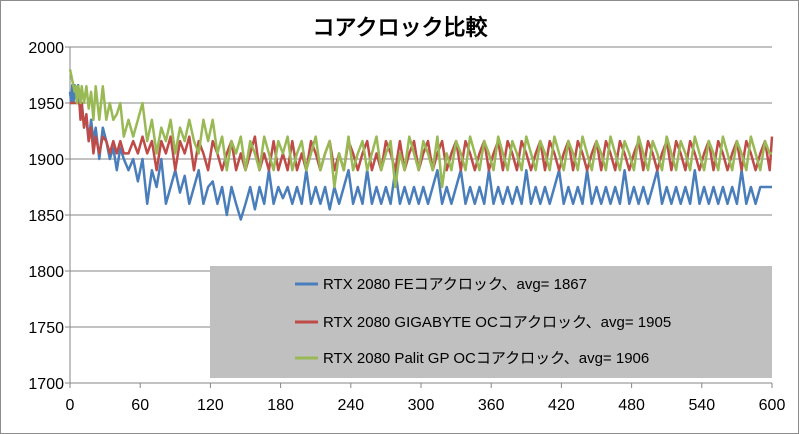 Image resolution: width=799 pixels, height=434 pixels. Describe the element at coordinates (210, 405) in the screenshot. I see `x-tick-label: 120` at that location.